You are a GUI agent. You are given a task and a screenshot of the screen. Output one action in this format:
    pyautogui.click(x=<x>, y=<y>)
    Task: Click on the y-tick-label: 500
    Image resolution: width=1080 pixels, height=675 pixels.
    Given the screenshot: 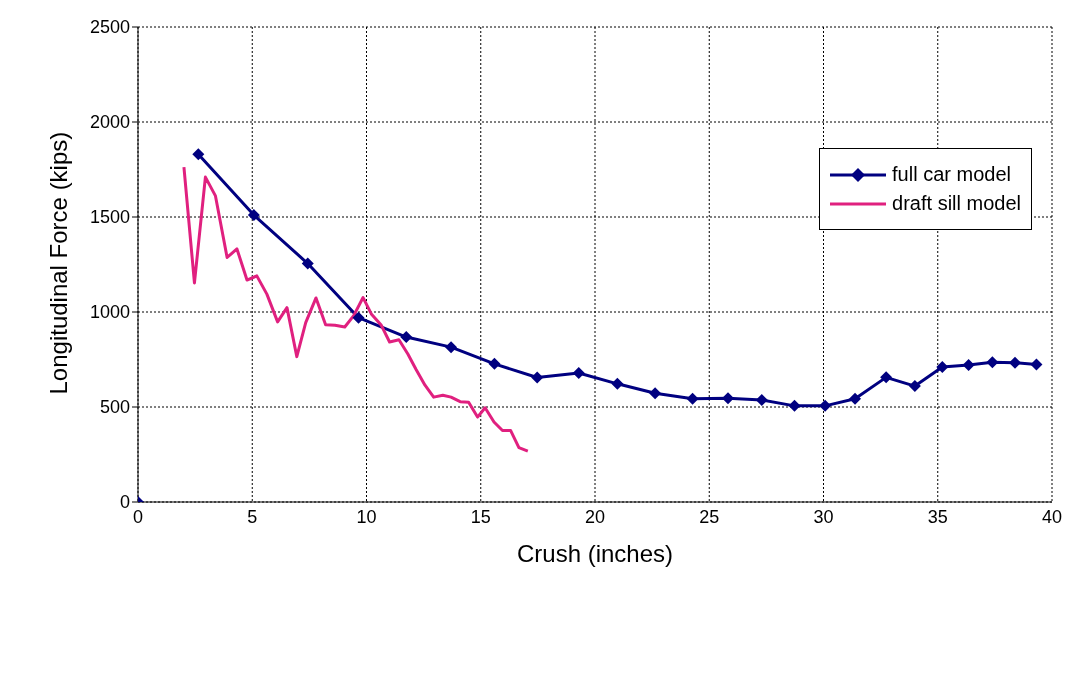 What is the action you would take?
    pyautogui.click(x=114, y=407)
    